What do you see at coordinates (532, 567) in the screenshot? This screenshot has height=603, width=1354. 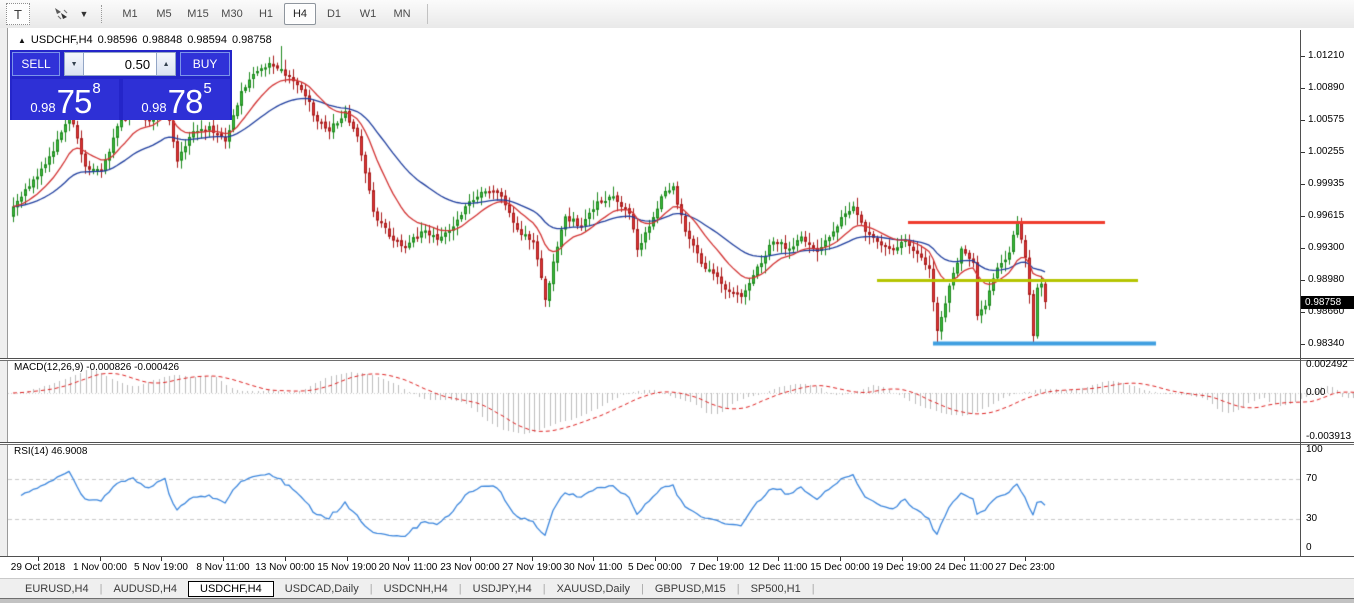 I see `time-axis-label: 27 Nov 19:00` at bounding box center [532, 567].